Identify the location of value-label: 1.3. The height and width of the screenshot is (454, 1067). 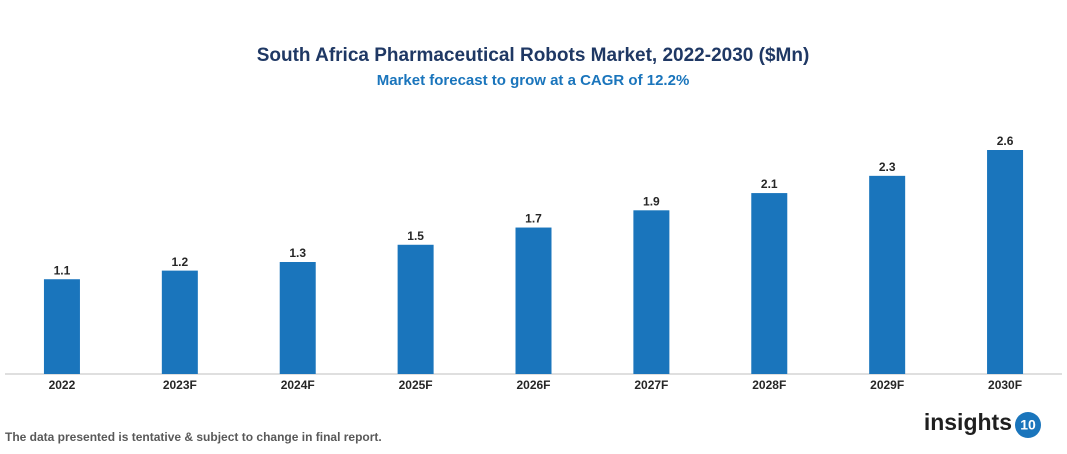
(297, 253).